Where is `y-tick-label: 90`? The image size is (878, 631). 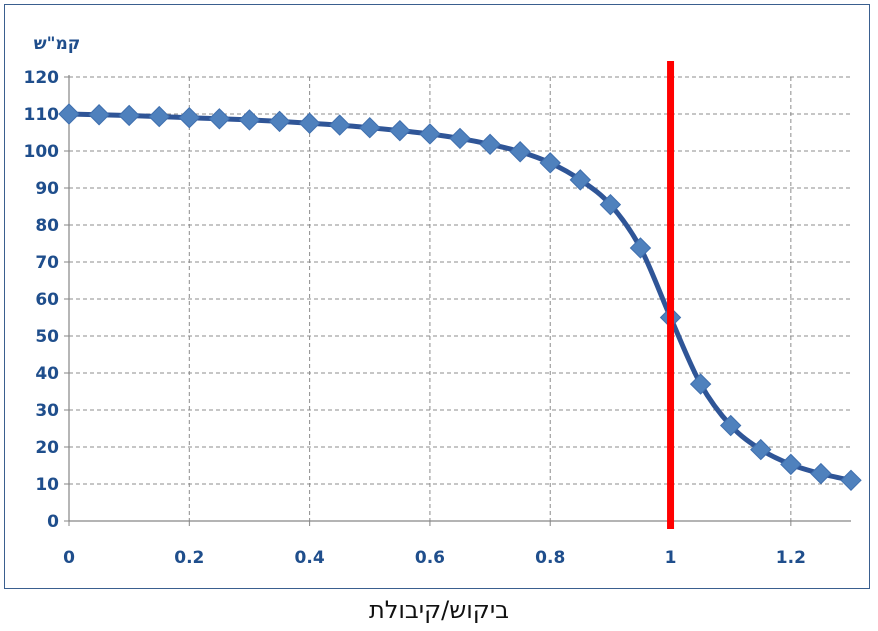
y-tick-label: 90 is located at coordinates (47, 189).